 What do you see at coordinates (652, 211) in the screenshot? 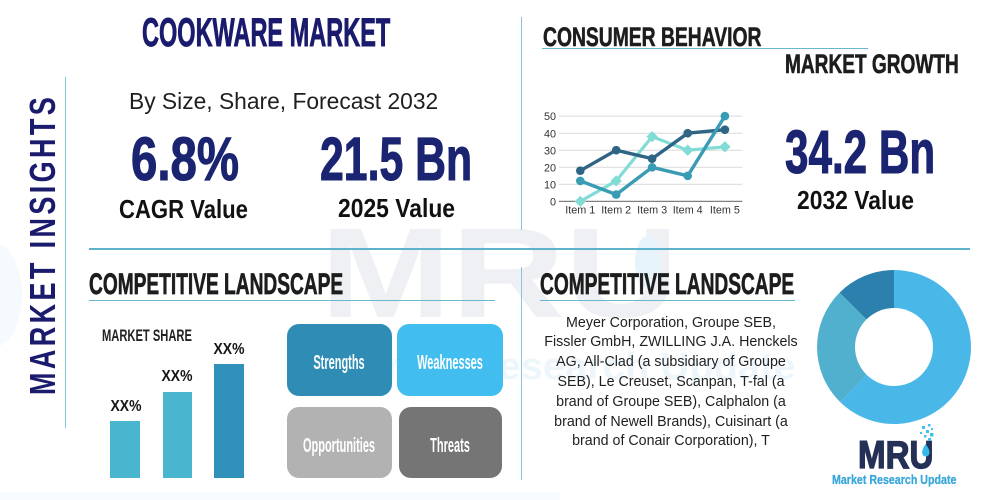
I see `svg-text: Item 3` at bounding box center [652, 211].